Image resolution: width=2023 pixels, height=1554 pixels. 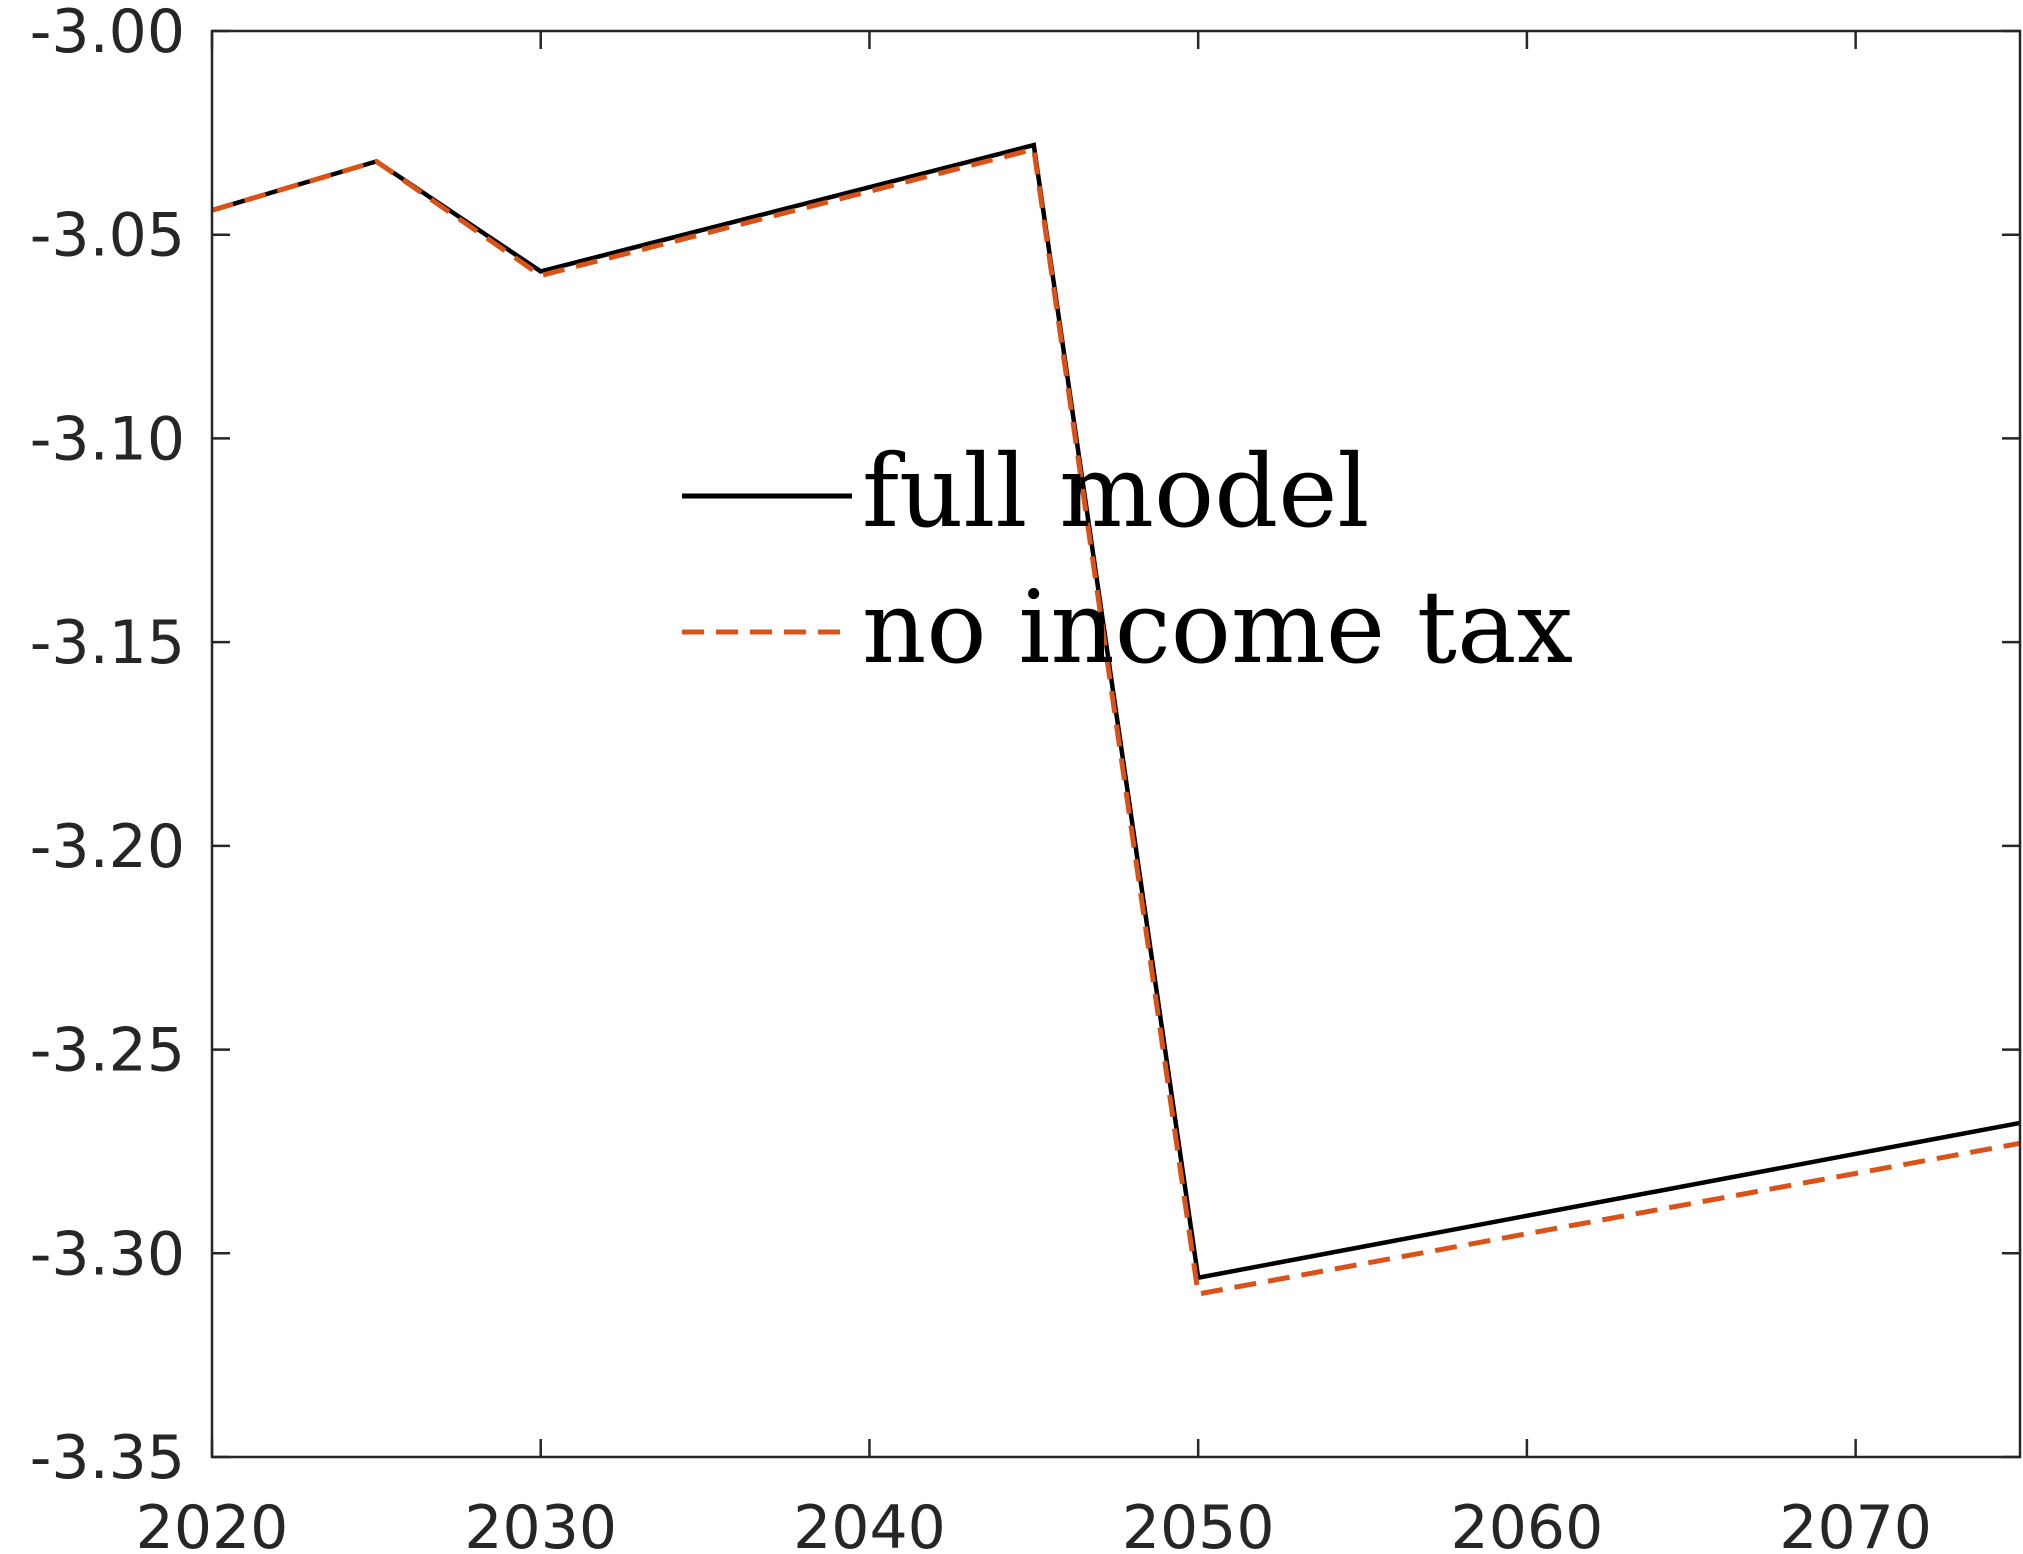 What do you see at coordinates (107, 1051) in the screenshot?
I see `y-tick-label-2: -3.25` at bounding box center [107, 1051].